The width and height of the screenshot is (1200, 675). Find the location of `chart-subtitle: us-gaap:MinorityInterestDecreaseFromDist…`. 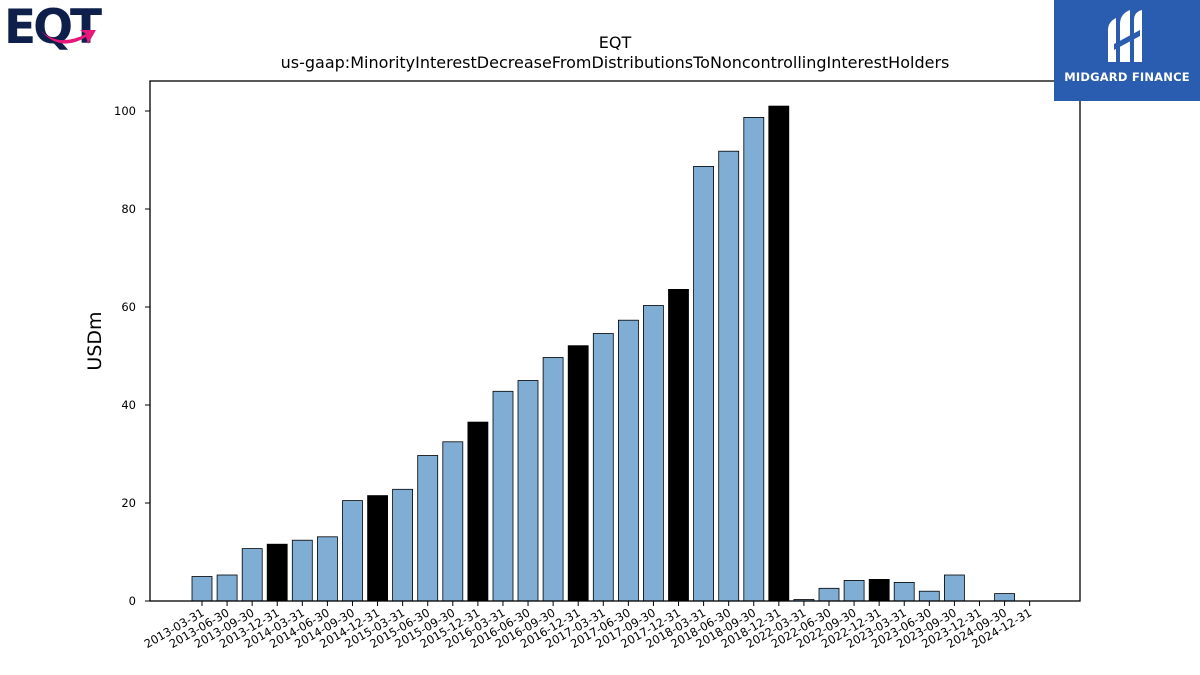

chart-subtitle: us-gaap:MinorityInterestDecreaseFromDist… is located at coordinates (615, 62).